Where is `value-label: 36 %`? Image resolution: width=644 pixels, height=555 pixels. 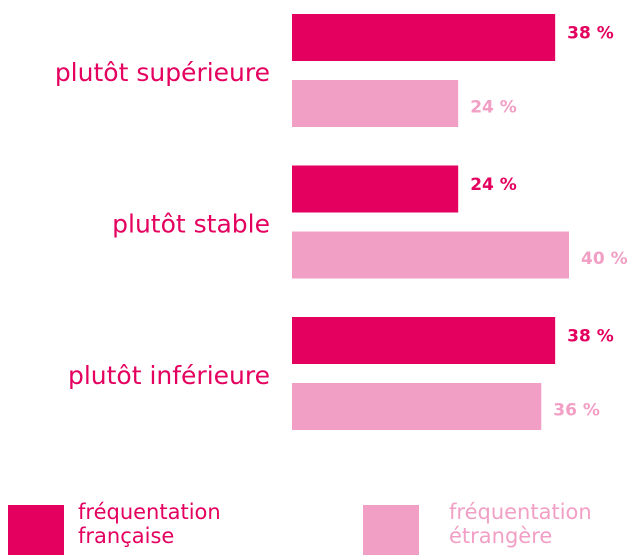
value-label: 36 % is located at coordinates (576, 411).